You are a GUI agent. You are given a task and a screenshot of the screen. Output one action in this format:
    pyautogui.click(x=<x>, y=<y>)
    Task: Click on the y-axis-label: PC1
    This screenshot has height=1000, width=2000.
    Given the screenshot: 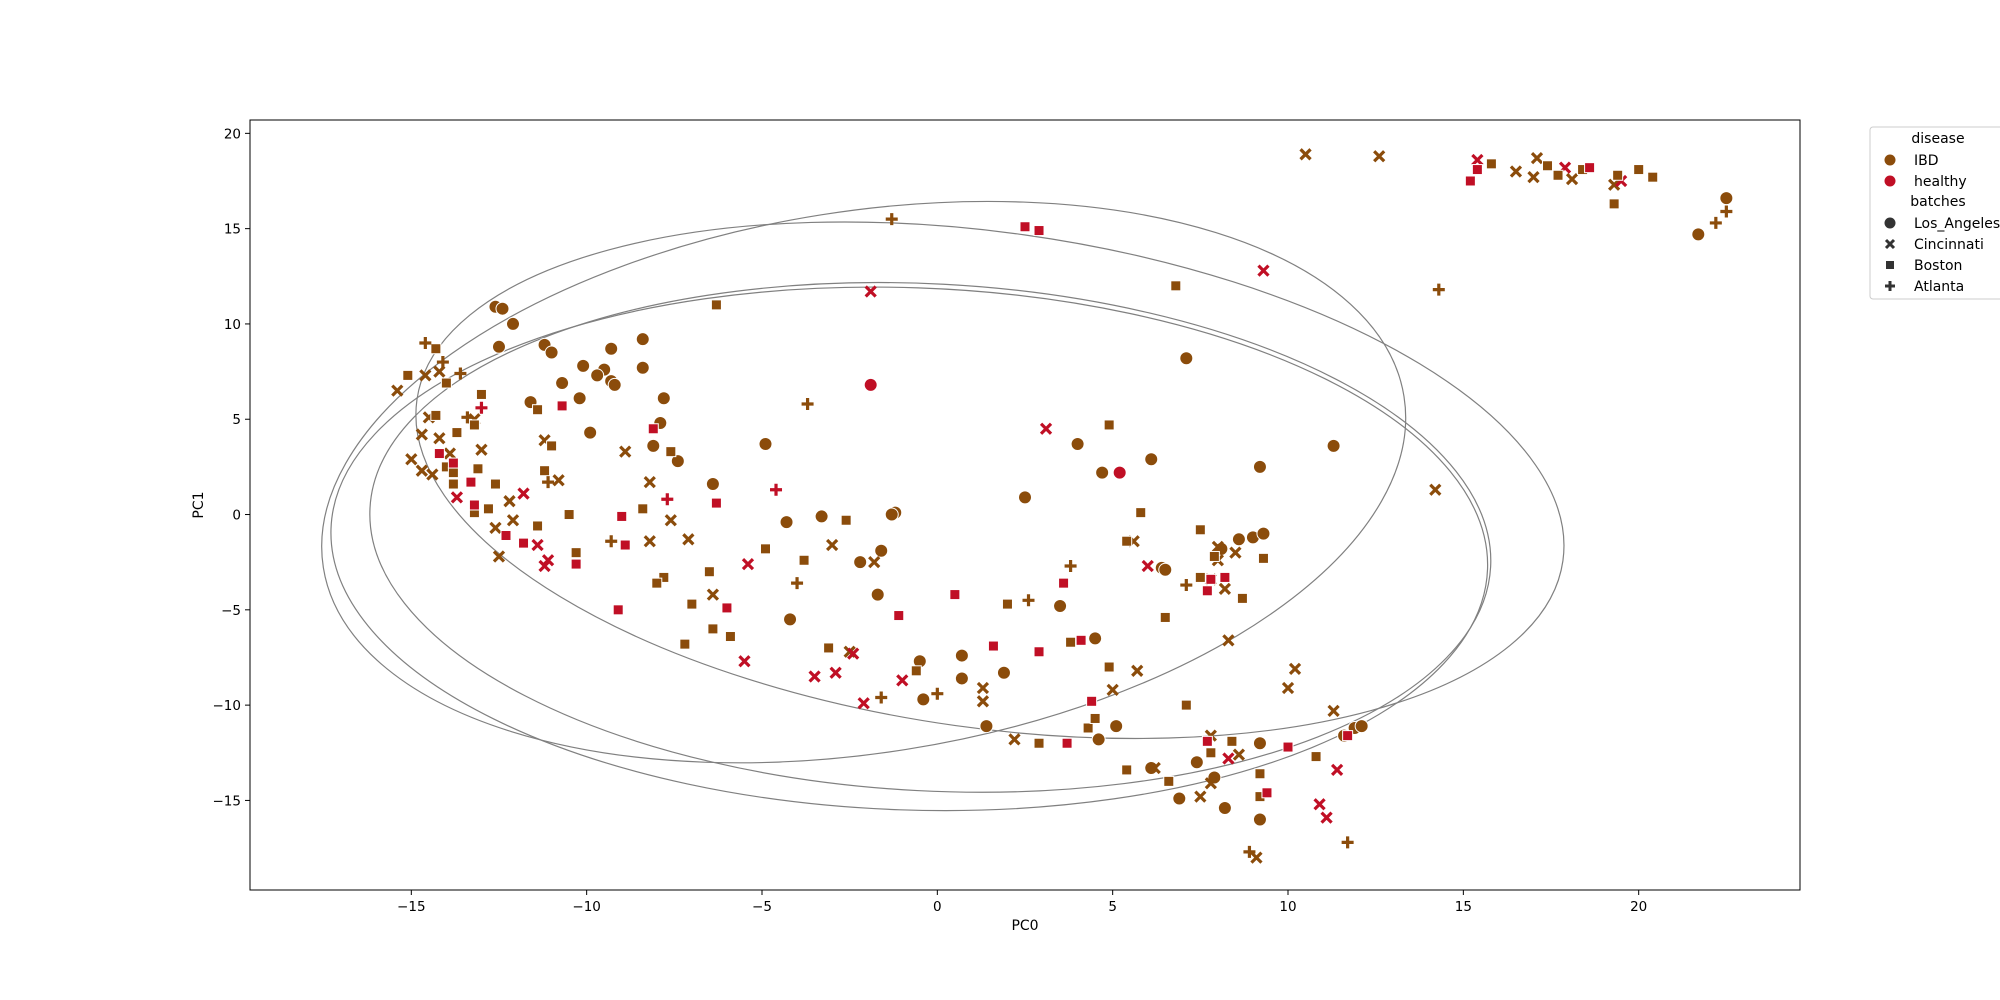 What is the action you would take?
    pyautogui.click(x=199, y=504)
    